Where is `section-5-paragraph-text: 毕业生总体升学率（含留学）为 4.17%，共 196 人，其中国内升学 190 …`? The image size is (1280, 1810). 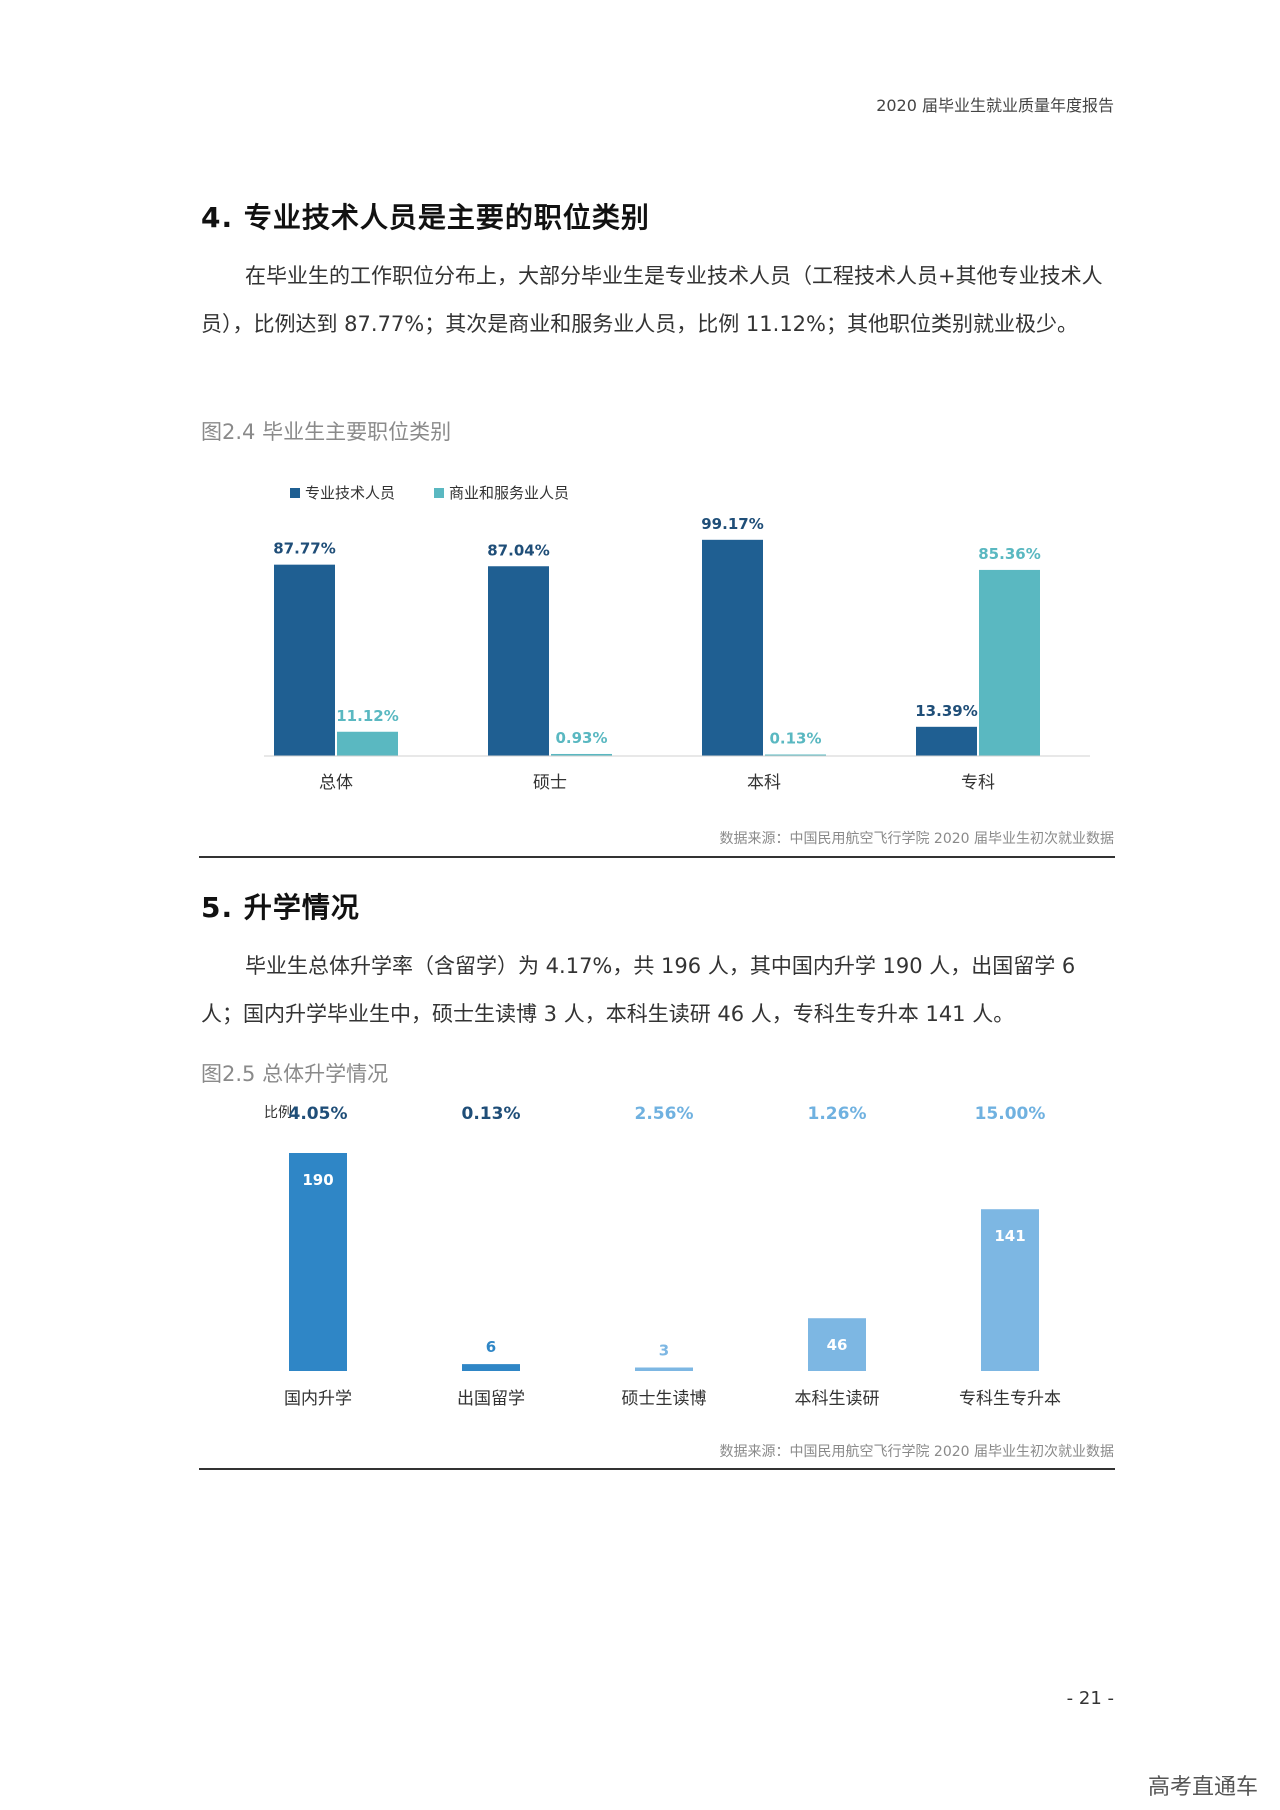
section-5-paragraph-text: 毕业生总体升学率（含留学）为 4.17%，共 196 人，其中国内升学 190 … is located at coordinates (638, 990).